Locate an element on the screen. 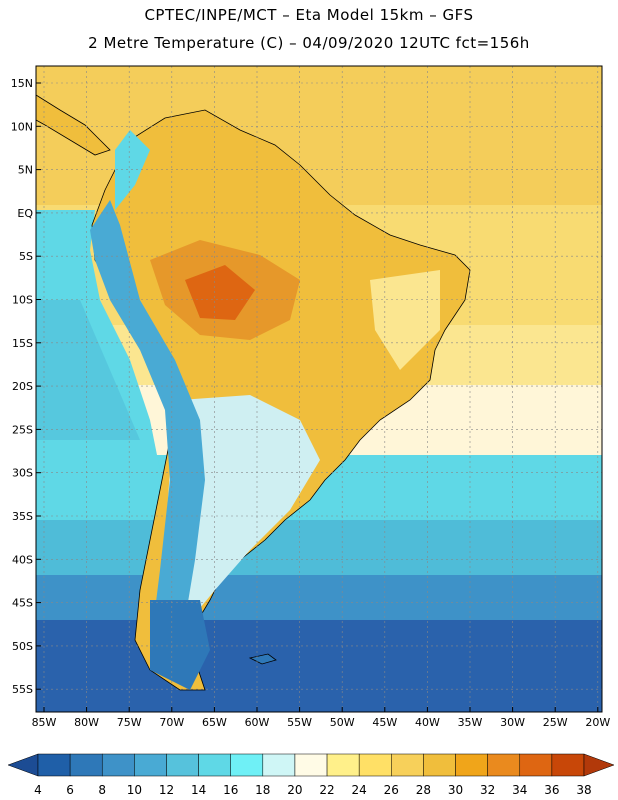 The image size is (618, 800). colorbar-label-12: 12 is located at coordinates (166, 790).